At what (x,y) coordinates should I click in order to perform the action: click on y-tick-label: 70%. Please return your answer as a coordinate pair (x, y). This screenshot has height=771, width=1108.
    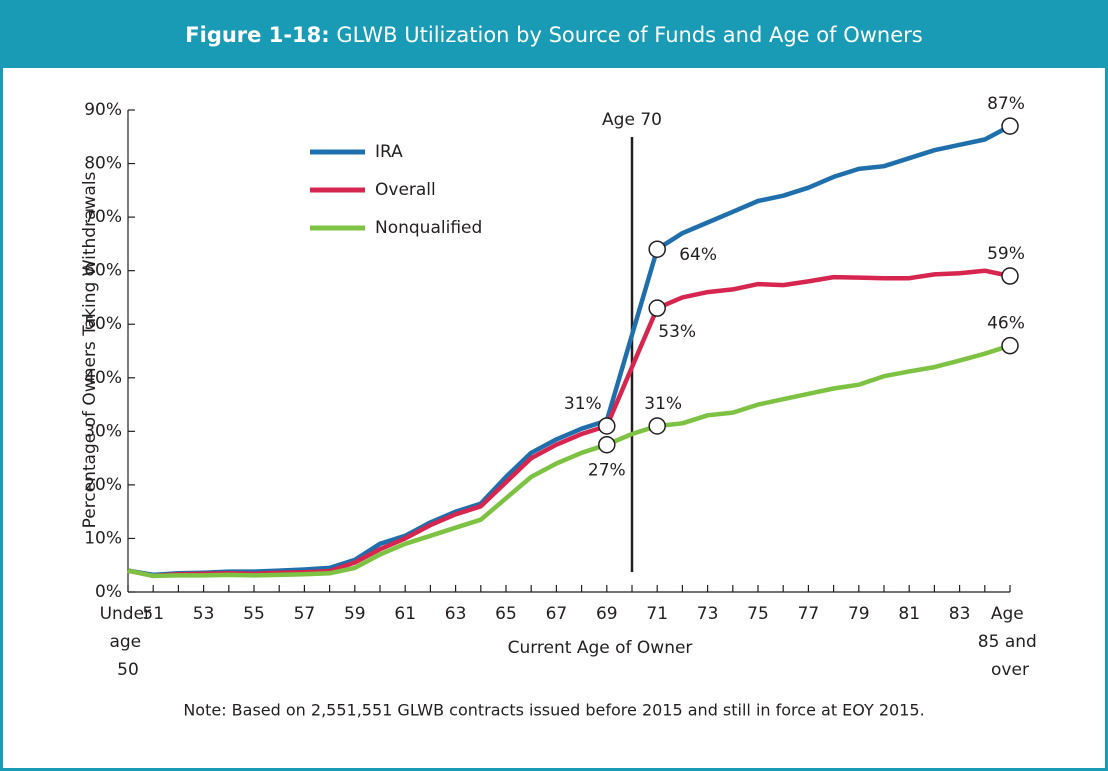
    Looking at the image, I should click on (103, 217).